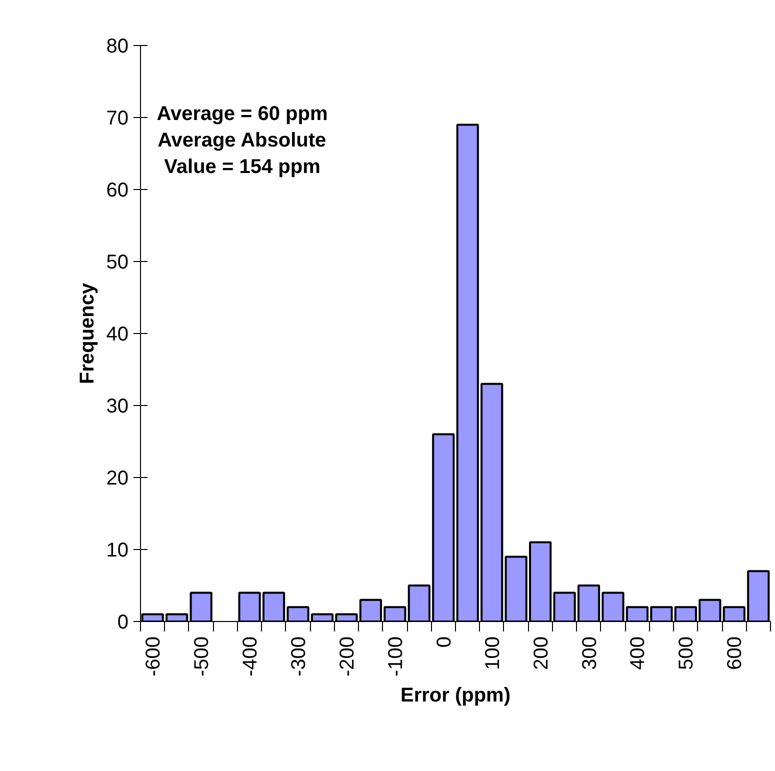 The width and height of the screenshot is (775, 771). Describe the element at coordinates (117, 119) in the screenshot. I see `y-tick-label: 70` at that location.